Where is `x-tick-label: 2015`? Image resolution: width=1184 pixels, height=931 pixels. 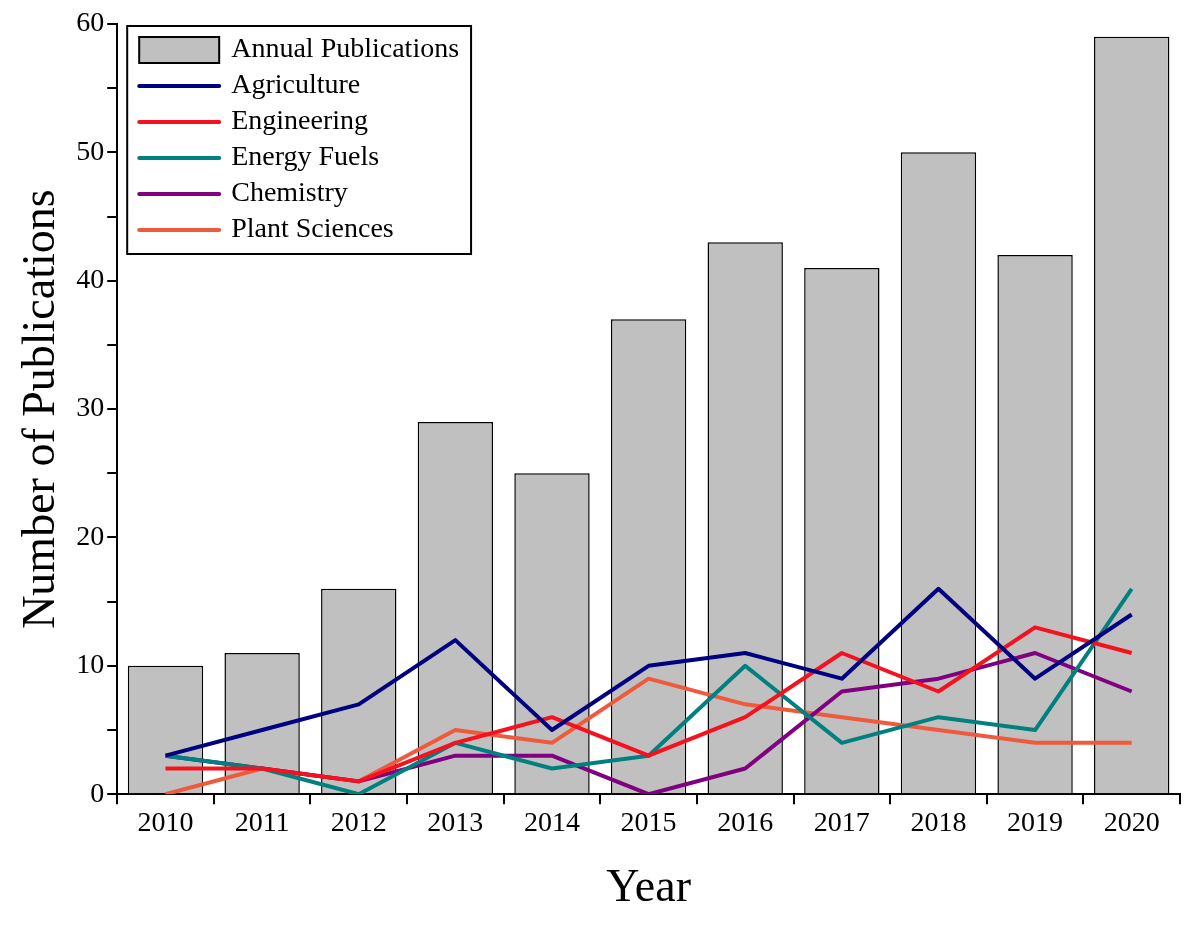 x-tick-label: 2015 is located at coordinates (648, 822).